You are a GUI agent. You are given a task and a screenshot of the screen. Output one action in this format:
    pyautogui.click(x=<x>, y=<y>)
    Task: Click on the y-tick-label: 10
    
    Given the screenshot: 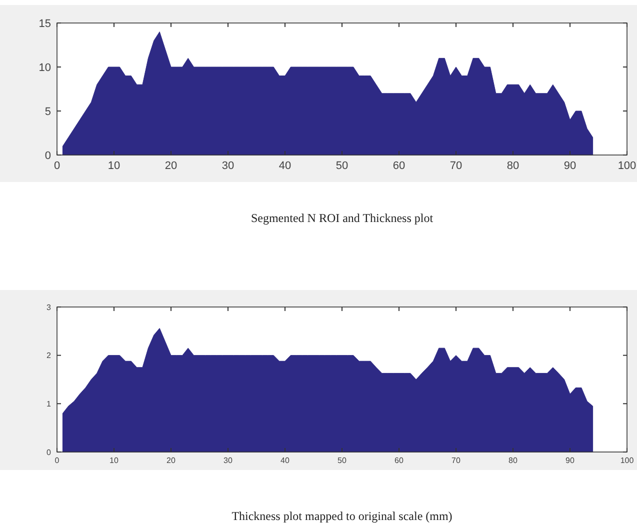 What is the action you would take?
    pyautogui.click(x=44, y=68)
    